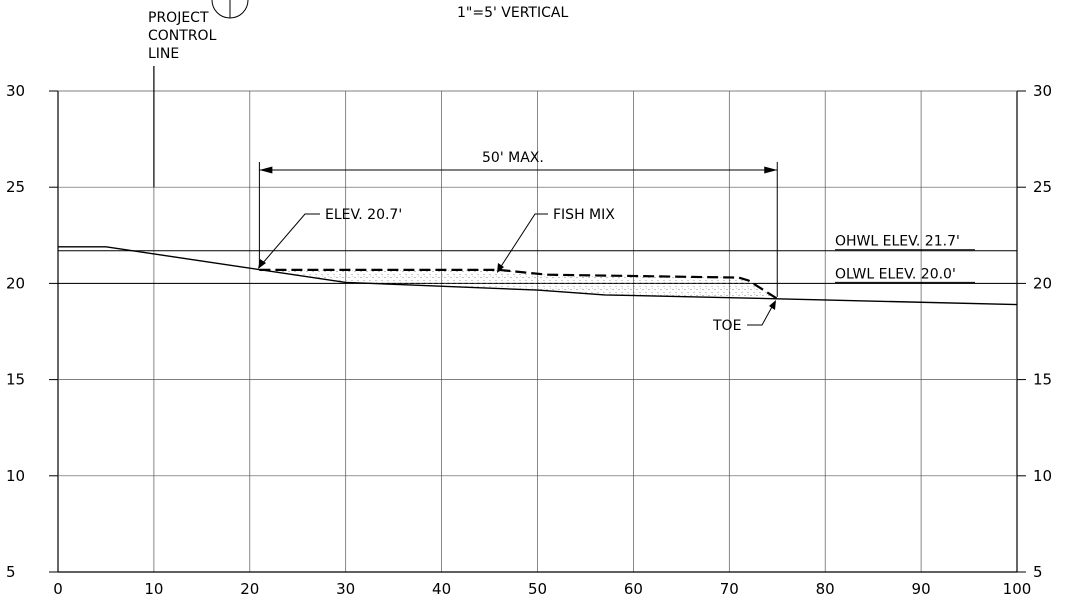 This screenshot has width=1068, height=598. Describe the element at coordinates (290, 239) in the screenshot. I see `elev-leader` at that location.